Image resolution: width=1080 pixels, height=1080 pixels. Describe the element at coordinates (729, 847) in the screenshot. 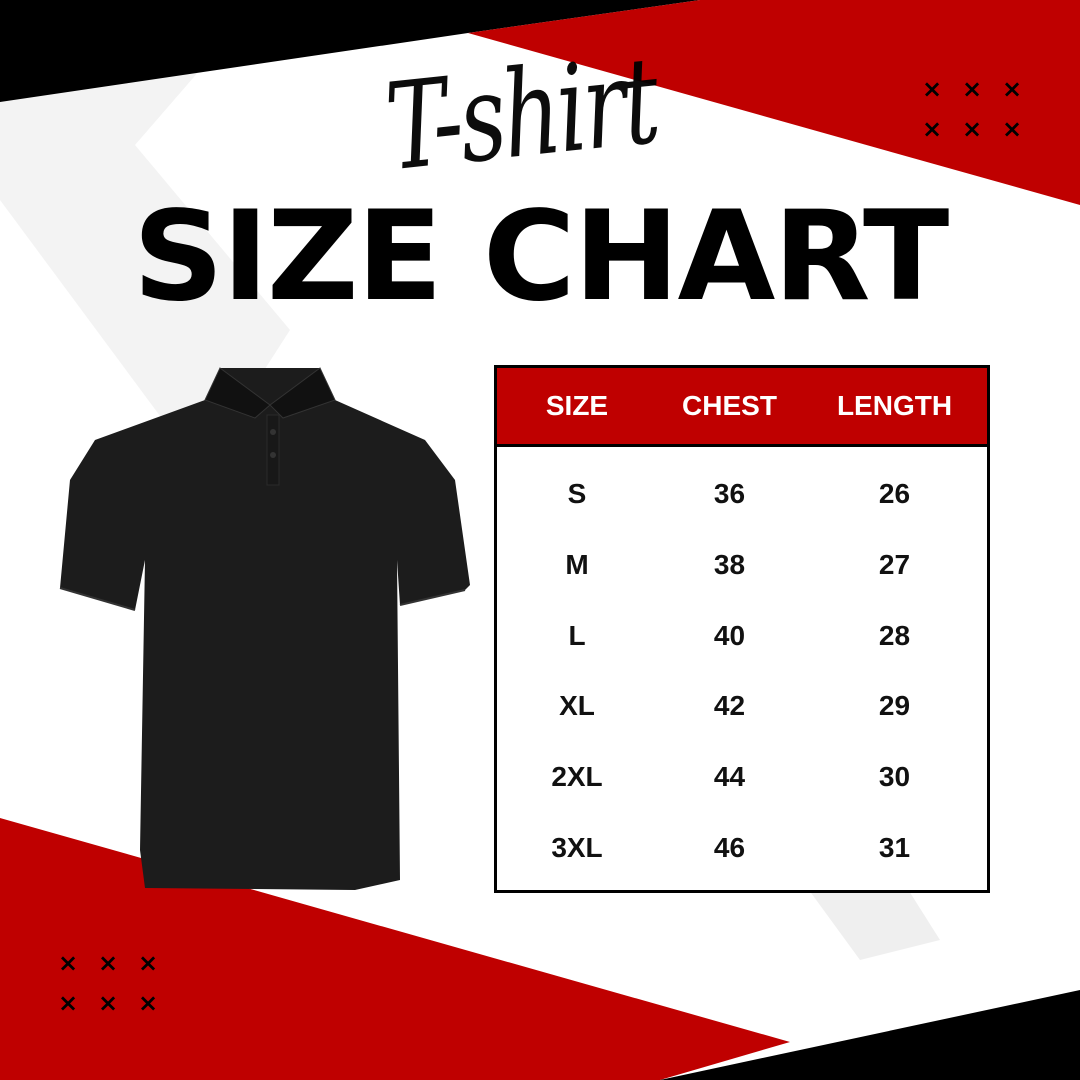

I see `cell-chest: 46` at that location.